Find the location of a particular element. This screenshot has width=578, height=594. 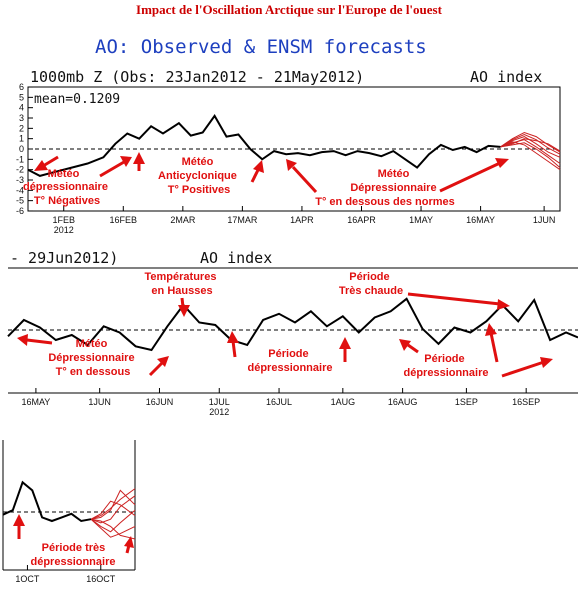

top-observed-series-line is located at coordinates (264, 145).